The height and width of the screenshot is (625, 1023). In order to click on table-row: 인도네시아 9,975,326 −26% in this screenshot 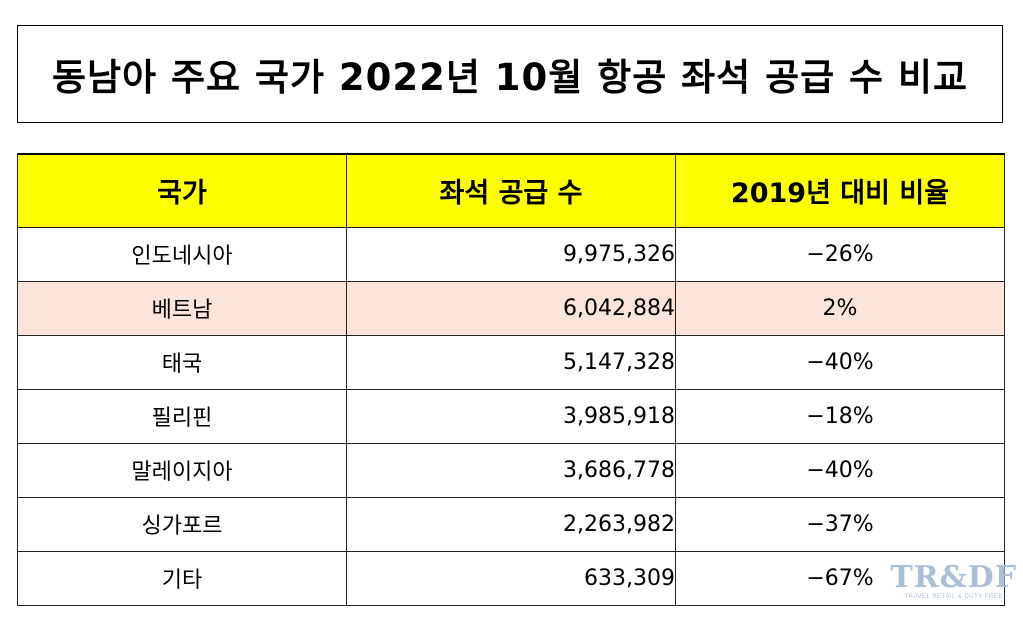, I will do `click(511, 254)`.